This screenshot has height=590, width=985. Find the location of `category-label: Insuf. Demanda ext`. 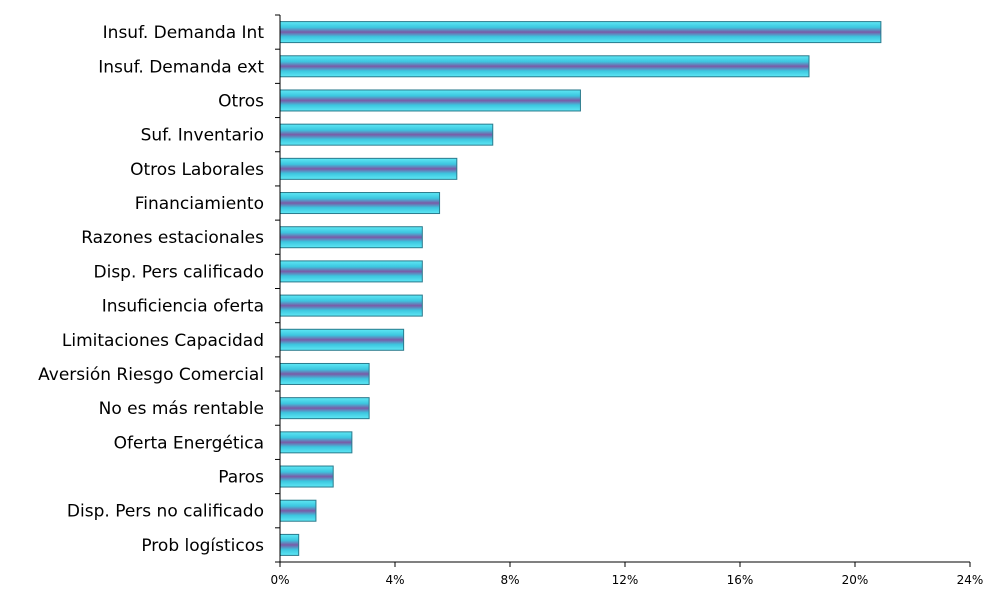

category-label: Insuf. Demanda ext is located at coordinates (181, 67).